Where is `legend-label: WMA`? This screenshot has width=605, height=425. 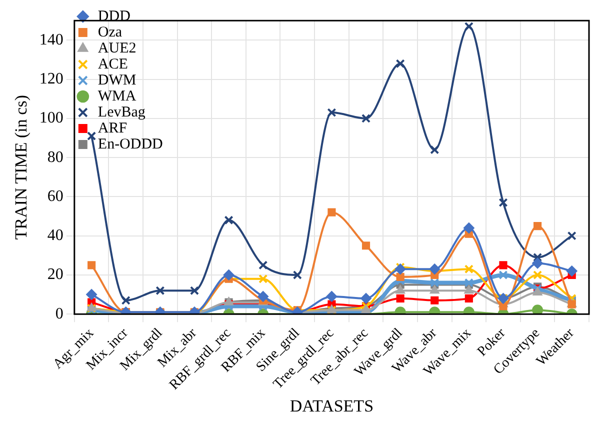 legend-label: WMA is located at coordinates (117, 96).